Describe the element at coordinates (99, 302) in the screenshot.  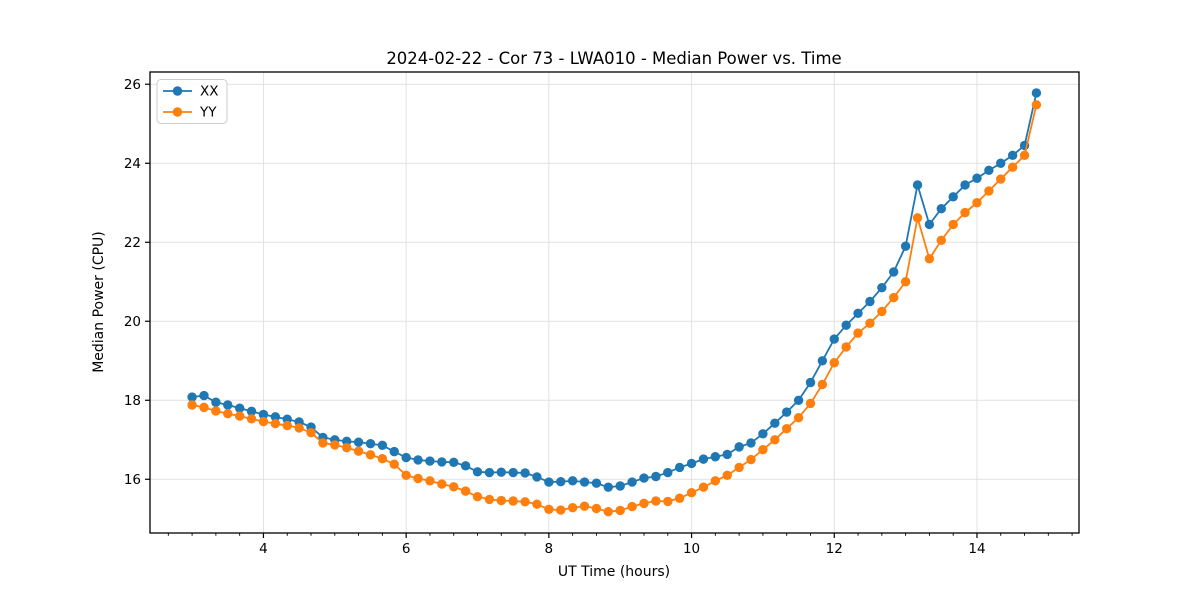
I see `y-axis-label: Median Power (CPU)` at that location.